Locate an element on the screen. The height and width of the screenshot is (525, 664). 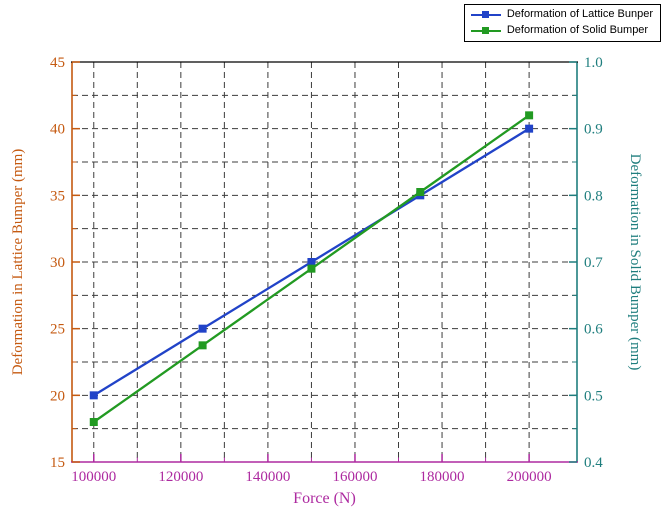
right-tick-label: 0.8 is located at coordinates (593, 196).